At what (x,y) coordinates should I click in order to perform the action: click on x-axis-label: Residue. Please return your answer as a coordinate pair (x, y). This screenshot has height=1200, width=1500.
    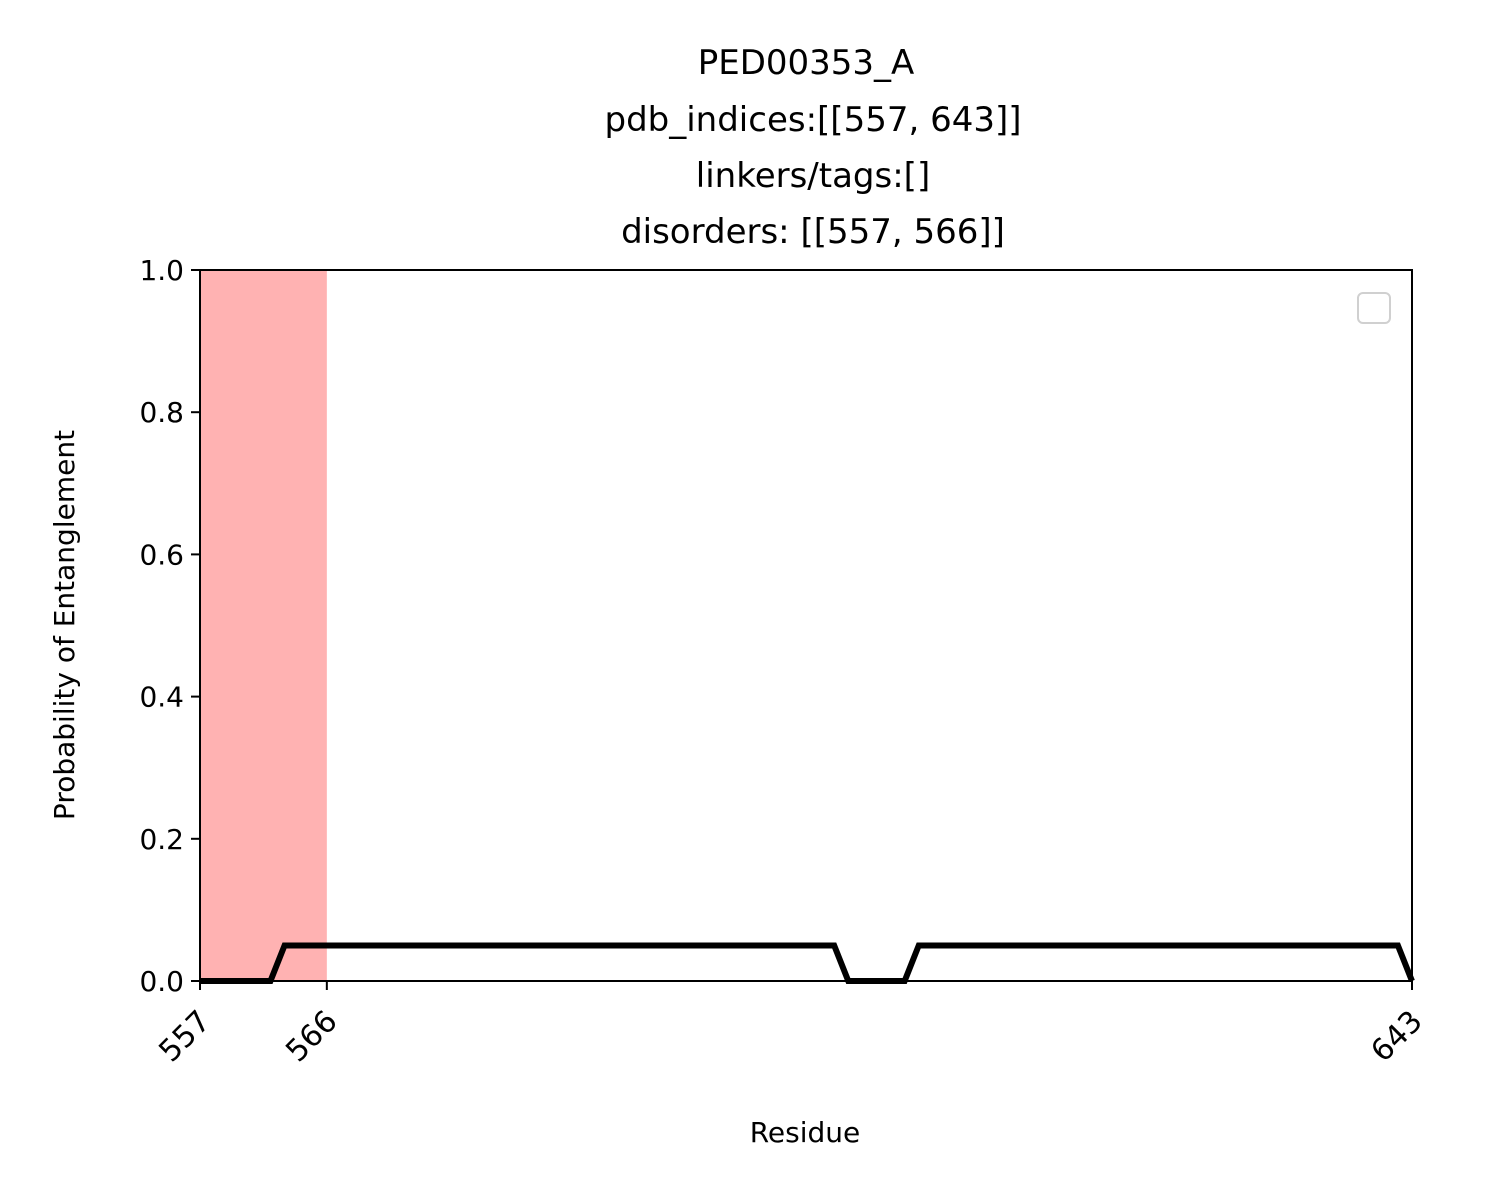
    Looking at the image, I should click on (805, 1132).